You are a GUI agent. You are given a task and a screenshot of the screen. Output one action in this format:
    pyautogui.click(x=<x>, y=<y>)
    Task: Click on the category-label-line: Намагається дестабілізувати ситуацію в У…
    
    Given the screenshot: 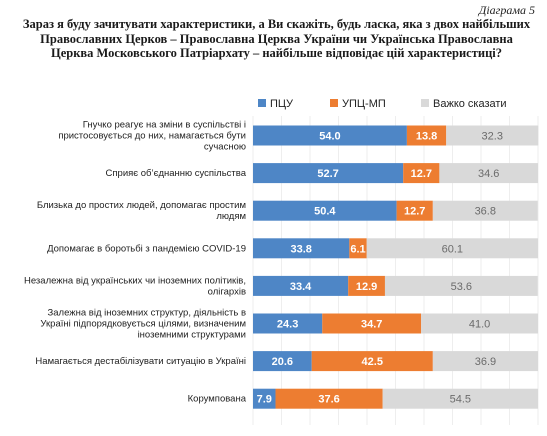 What is the action you would take?
    pyautogui.click(x=140, y=361)
    